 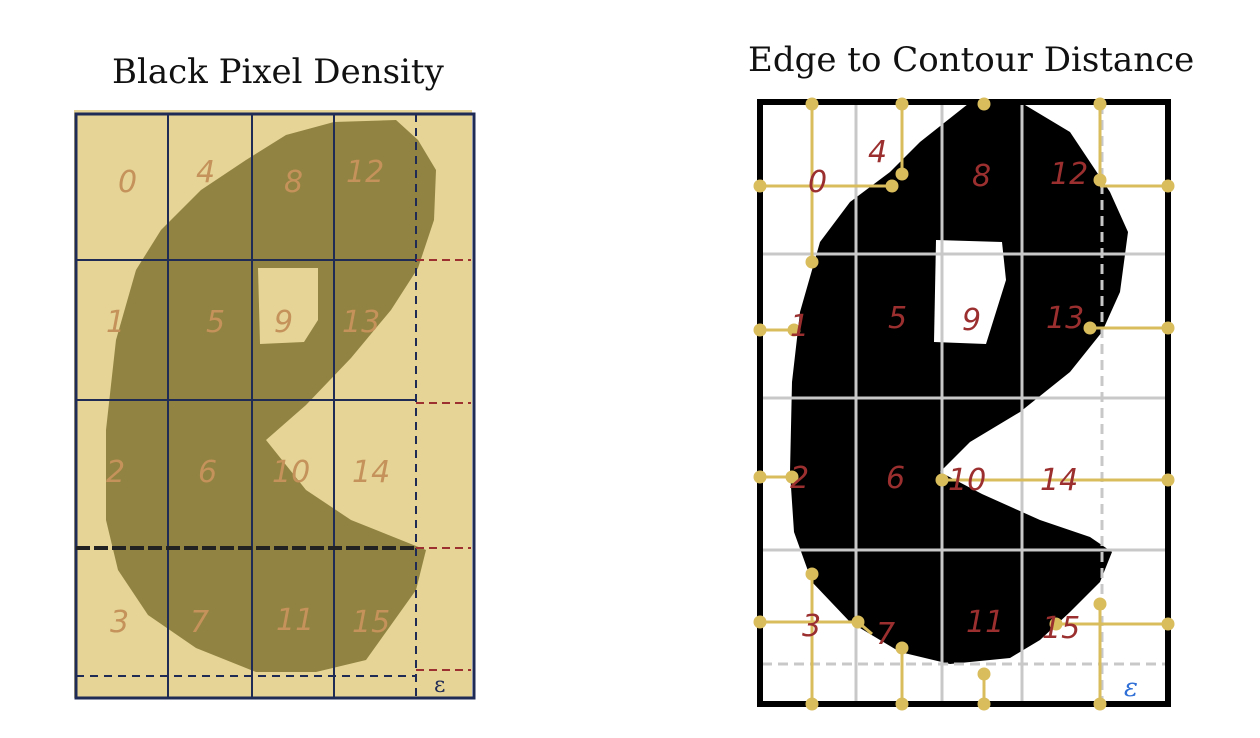 I want to click on left-panel-title: Black Pixel Density, so click(x=278, y=72).